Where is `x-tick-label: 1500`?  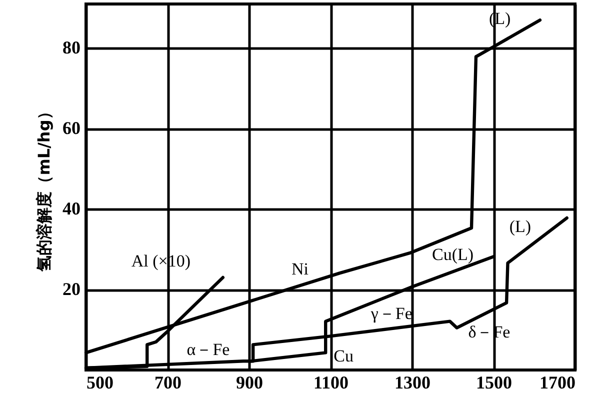
x-tick-label: 1500 is located at coordinates (494, 382).